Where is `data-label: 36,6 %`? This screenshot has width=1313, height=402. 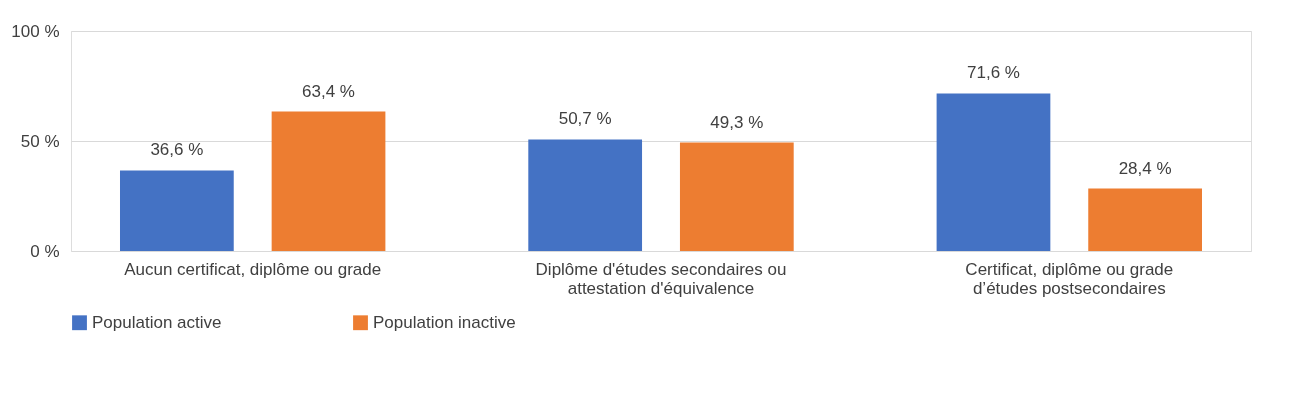 data-label: 36,6 % is located at coordinates (177, 150).